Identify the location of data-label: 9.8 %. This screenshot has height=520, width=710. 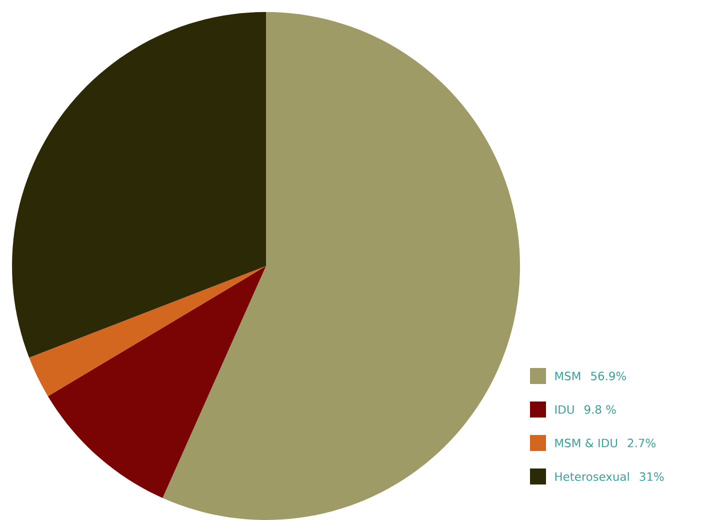
(600, 409).